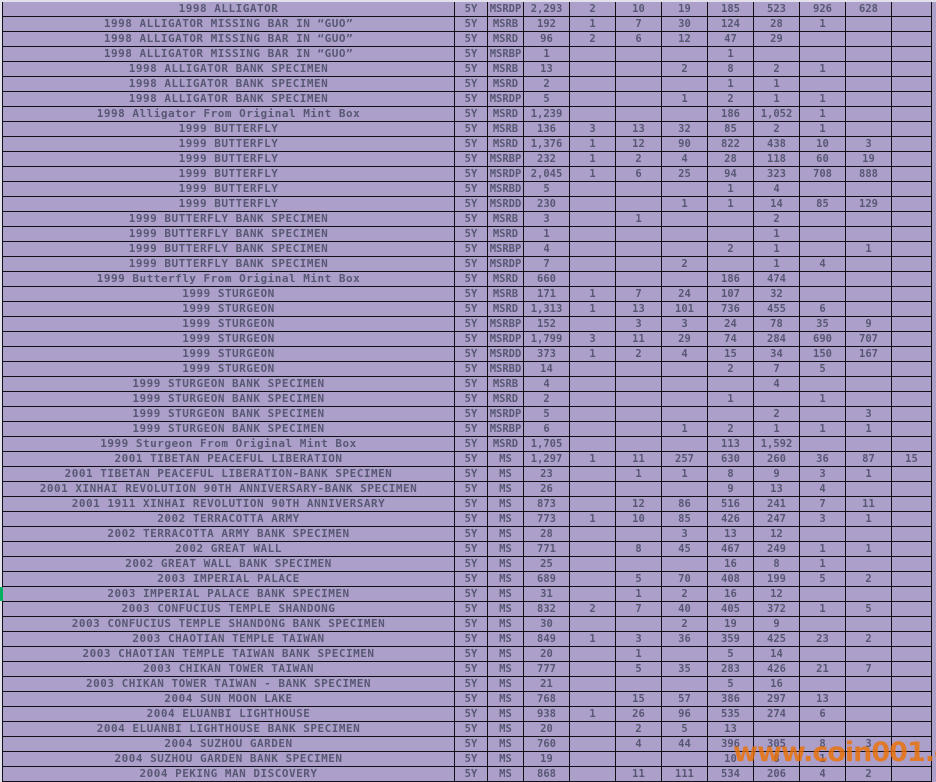 The image size is (936, 782). What do you see at coordinates (822, 579) in the screenshot?
I see `count-cell: 5` at bounding box center [822, 579].